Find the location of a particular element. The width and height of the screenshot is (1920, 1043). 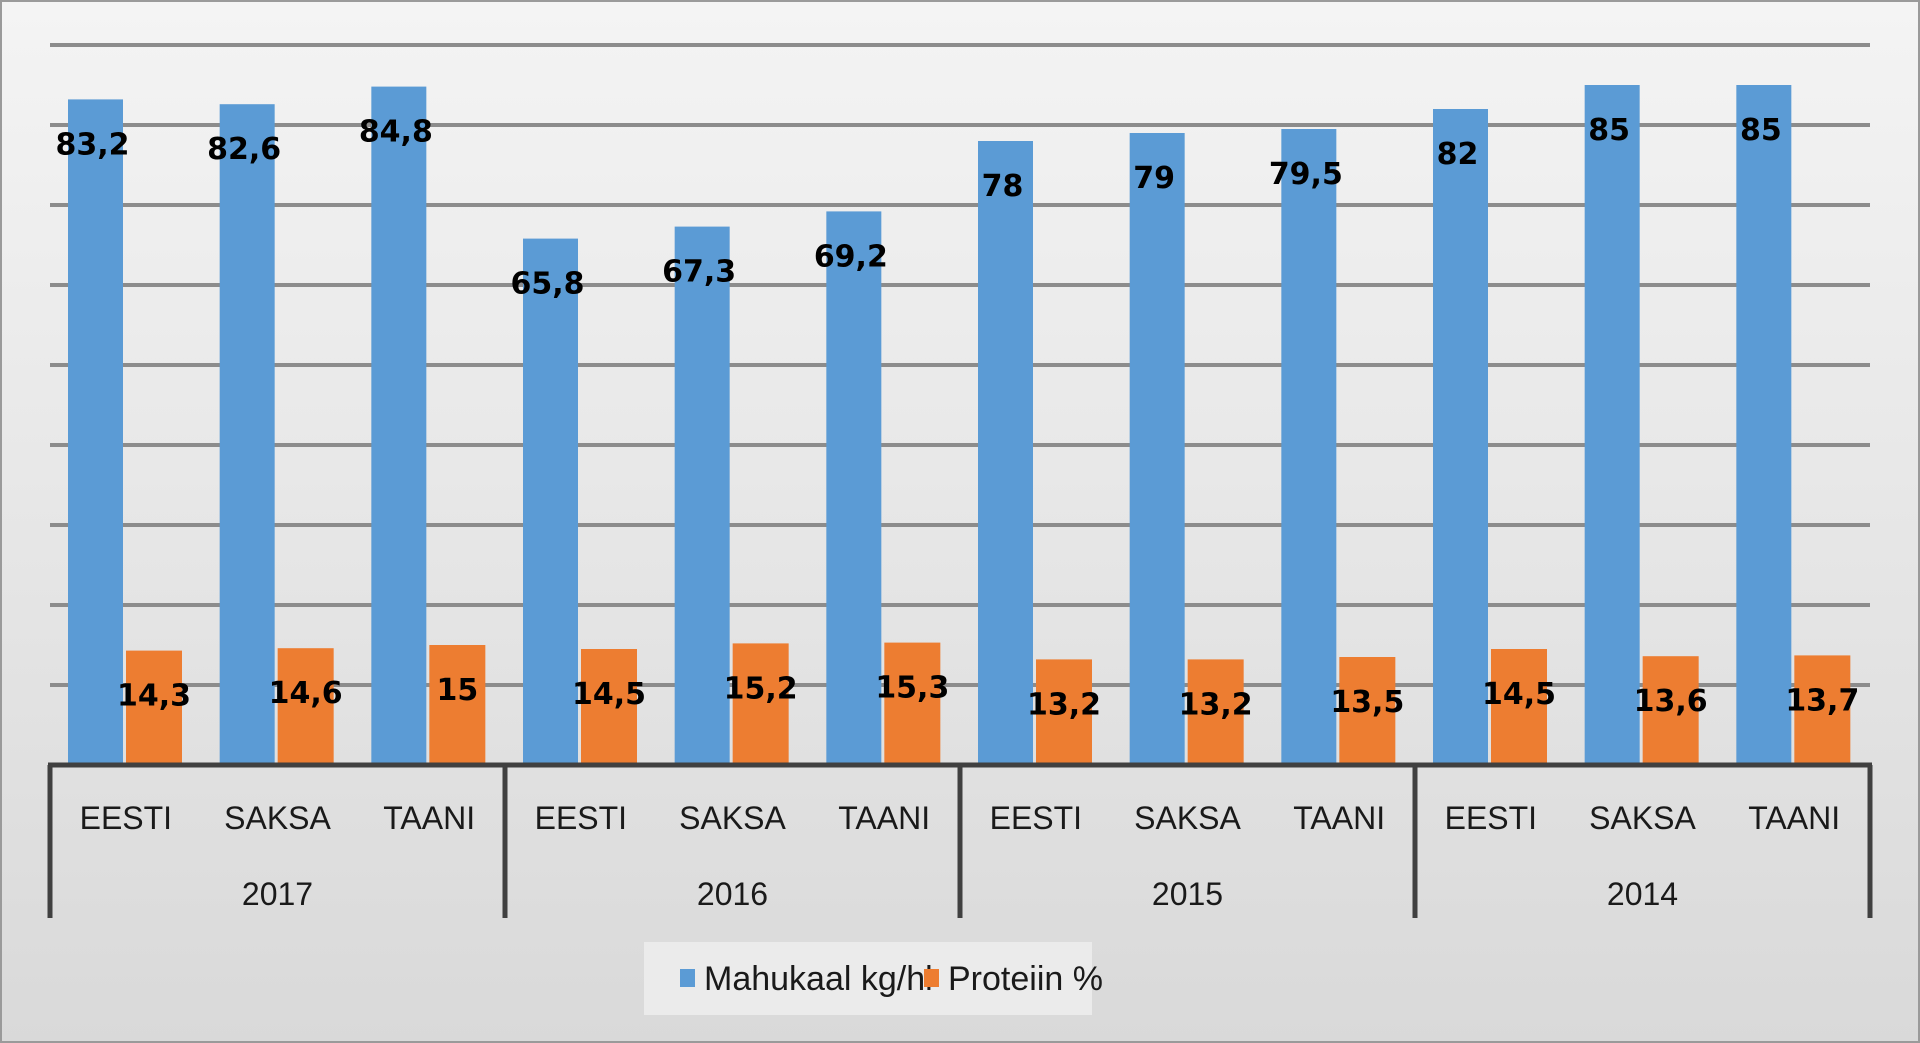

data-label: 15 is located at coordinates (457, 690).